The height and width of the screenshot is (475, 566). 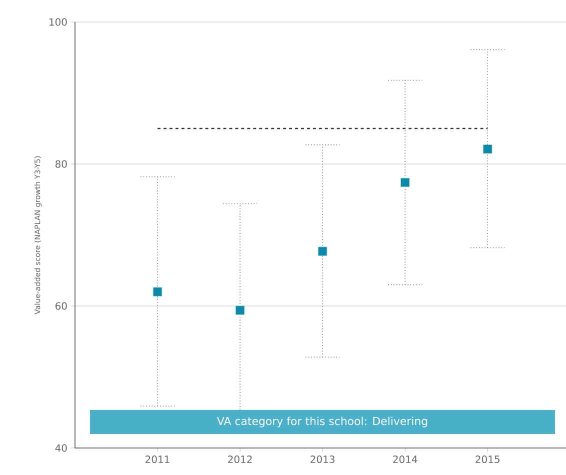 What do you see at coordinates (158, 459) in the screenshot?
I see `x-tick-label: 2011` at bounding box center [158, 459].